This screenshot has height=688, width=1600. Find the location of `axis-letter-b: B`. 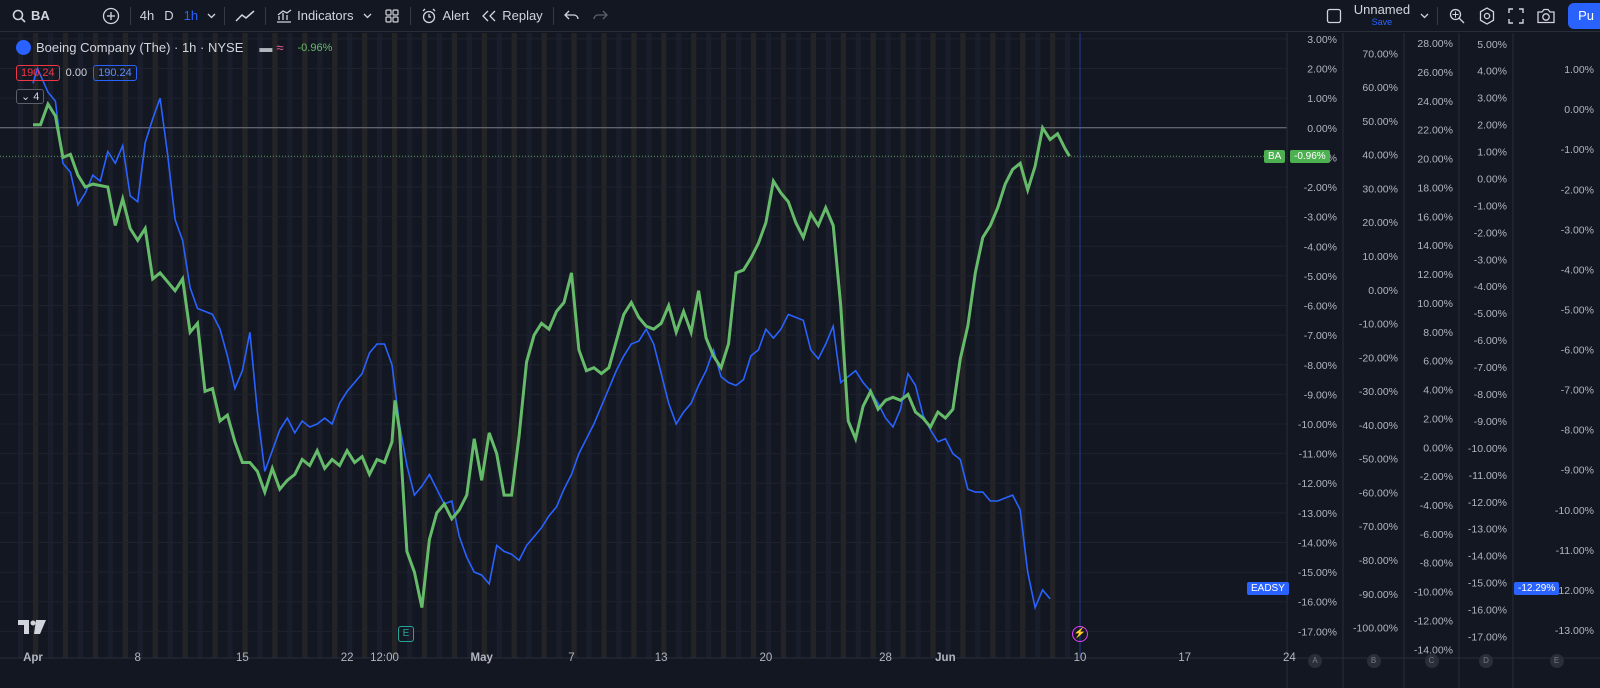

axis-letter-b: B is located at coordinates (1373, 661).